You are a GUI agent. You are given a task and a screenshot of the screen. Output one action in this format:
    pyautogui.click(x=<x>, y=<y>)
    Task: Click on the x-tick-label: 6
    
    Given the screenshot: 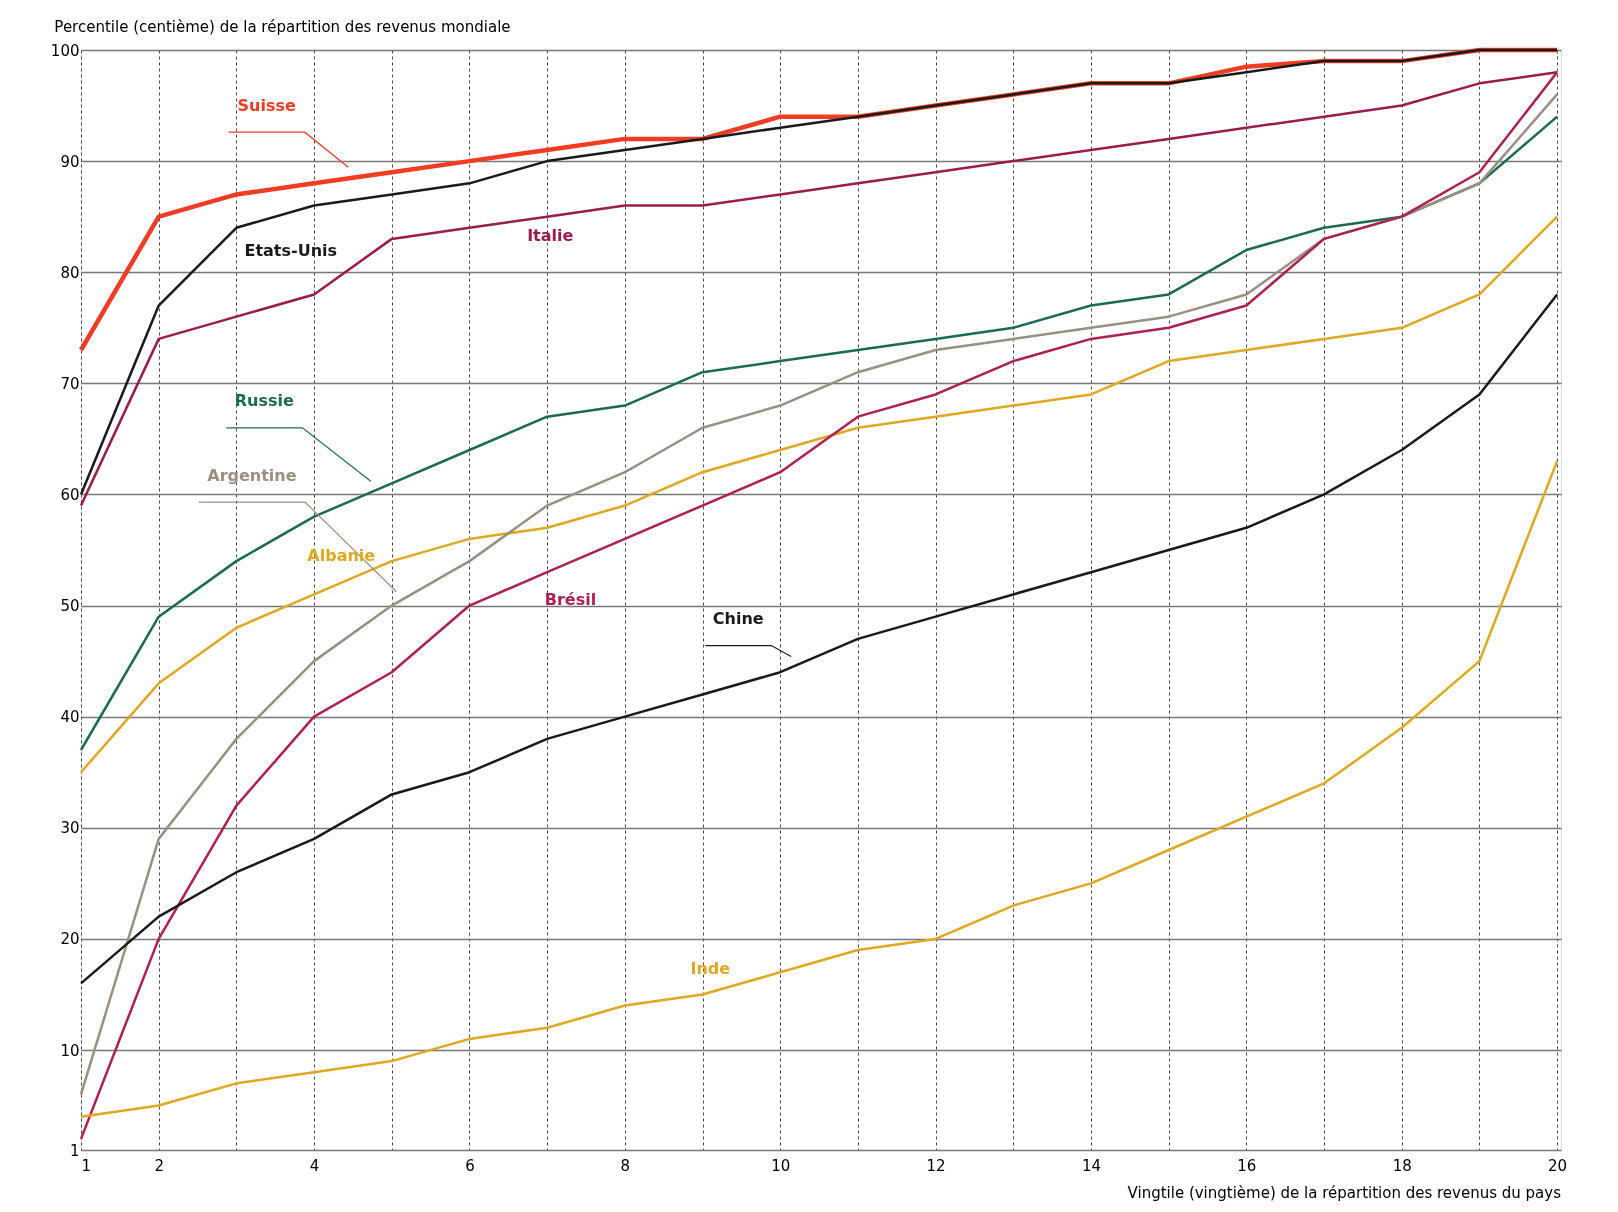 What is the action you would take?
    pyautogui.click(x=470, y=1165)
    